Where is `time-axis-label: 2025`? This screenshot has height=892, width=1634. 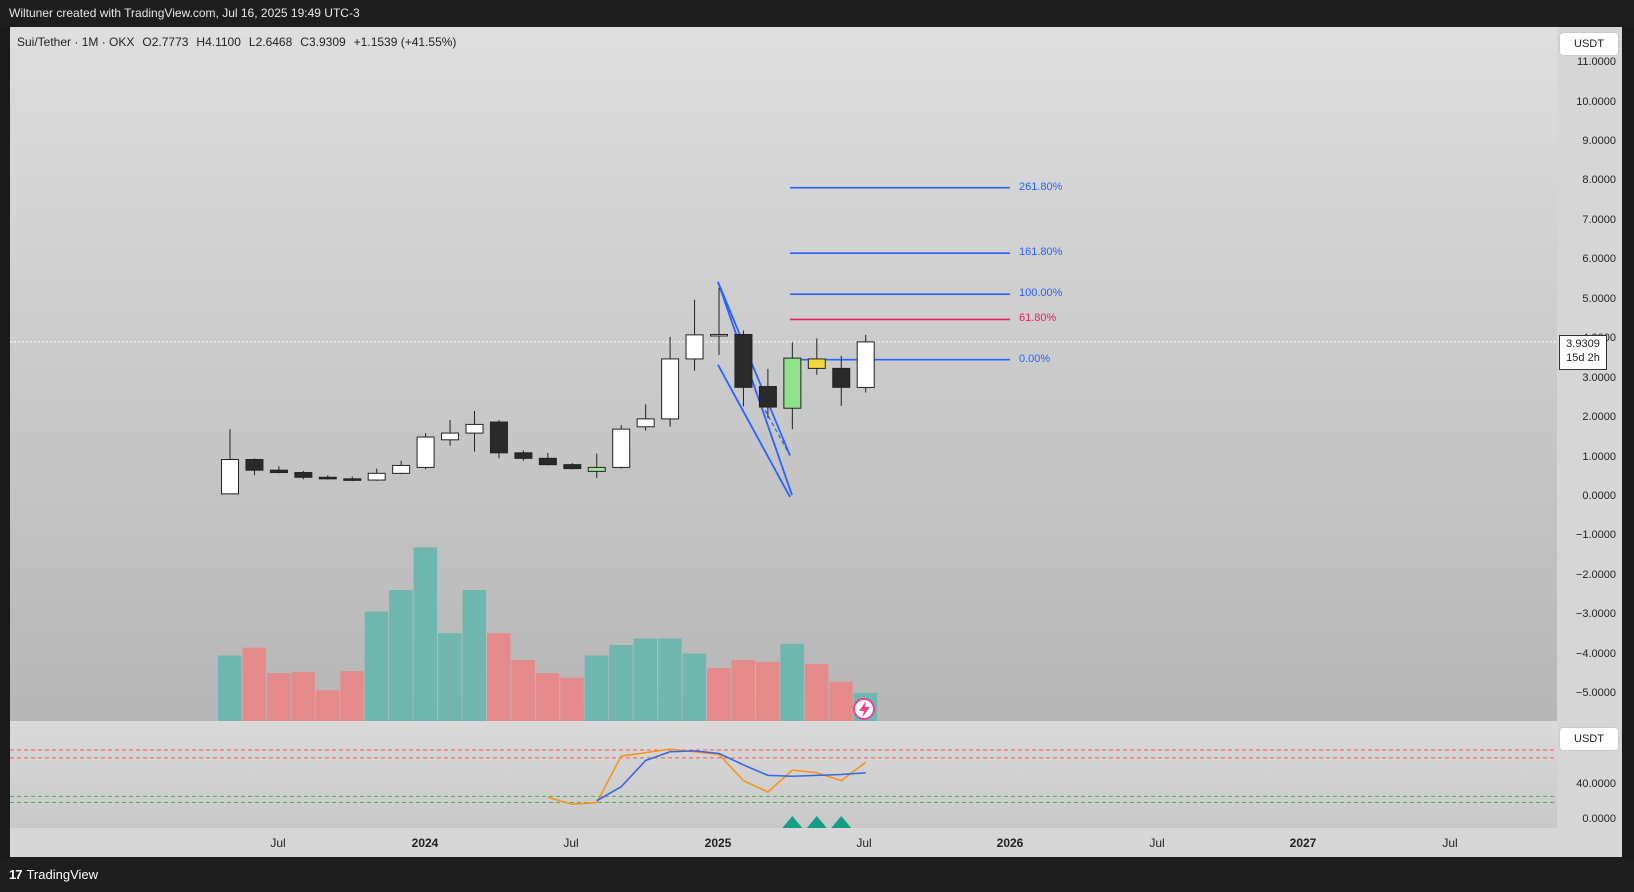 time-axis-label: 2025 is located at coordinates (718, 843).